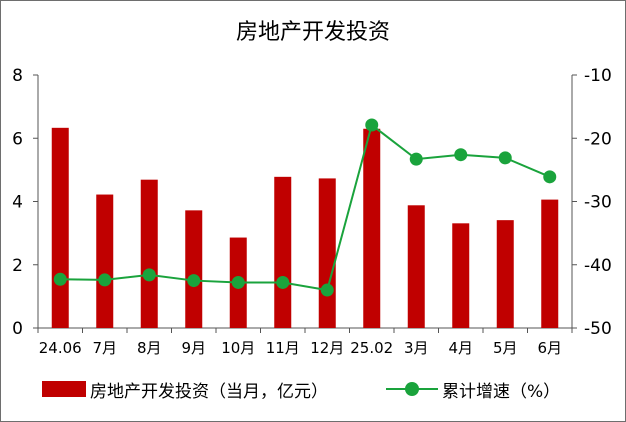  I want to click on legend-bar-label: 房地产开发投资（当月，亿元）, so click(209, 391).